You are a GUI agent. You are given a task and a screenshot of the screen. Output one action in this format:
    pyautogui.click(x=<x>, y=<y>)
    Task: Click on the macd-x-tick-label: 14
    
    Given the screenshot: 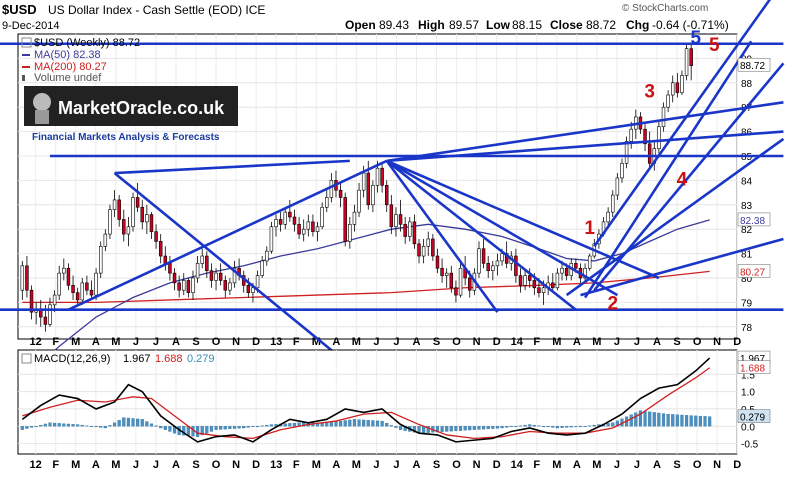 What is the action you would take?
    pyautogui.click(x=517, y=465)
    